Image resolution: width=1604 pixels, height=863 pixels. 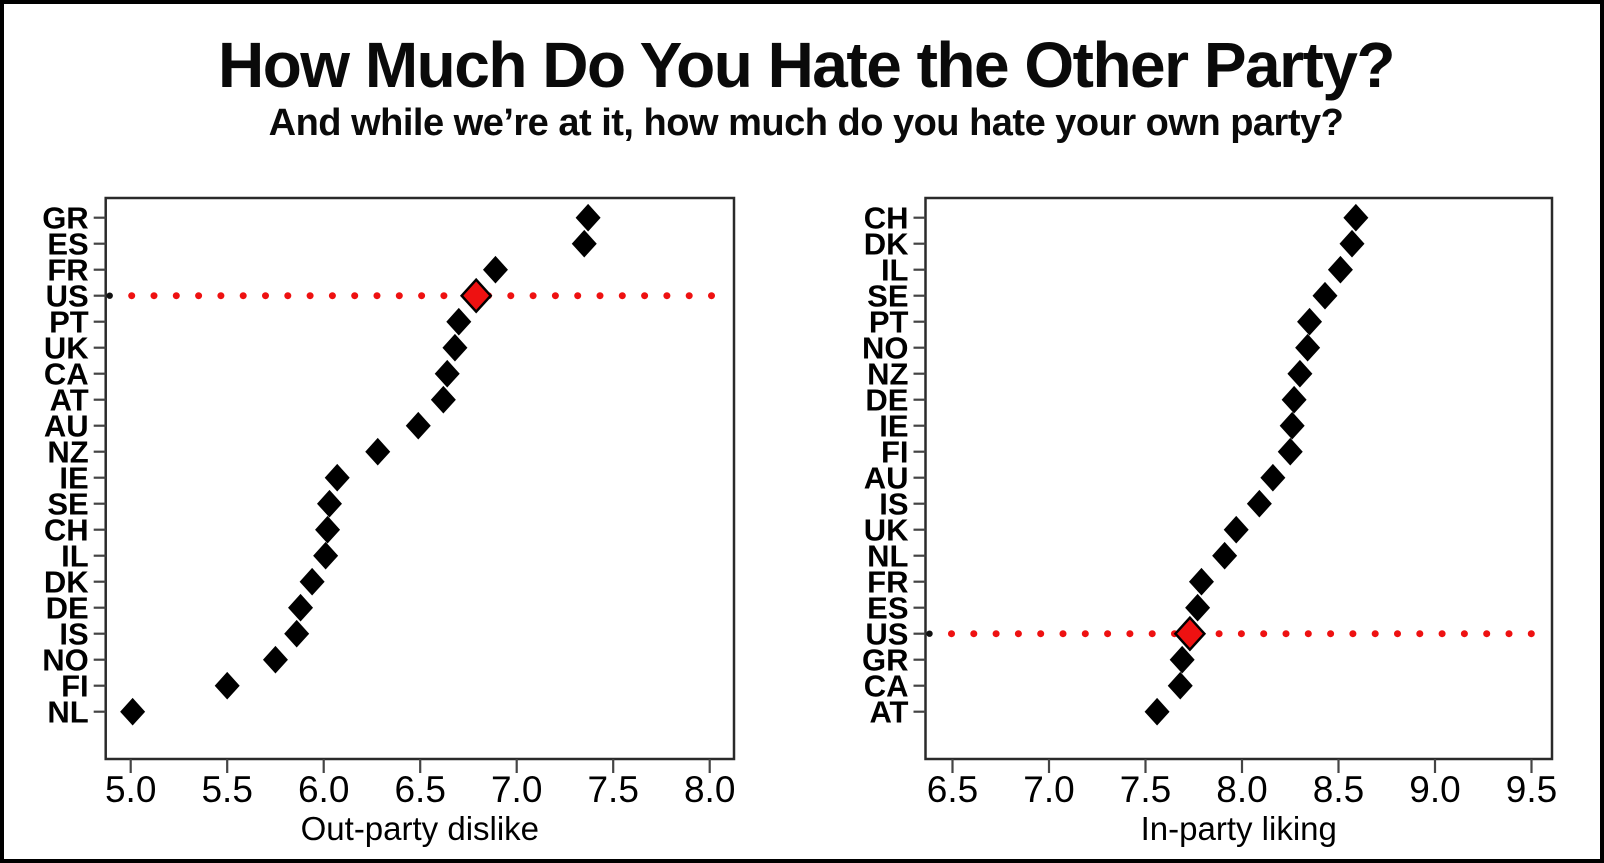 I want to click on x-tick-label-6.5: 6.5, so click(x=952, y=789).